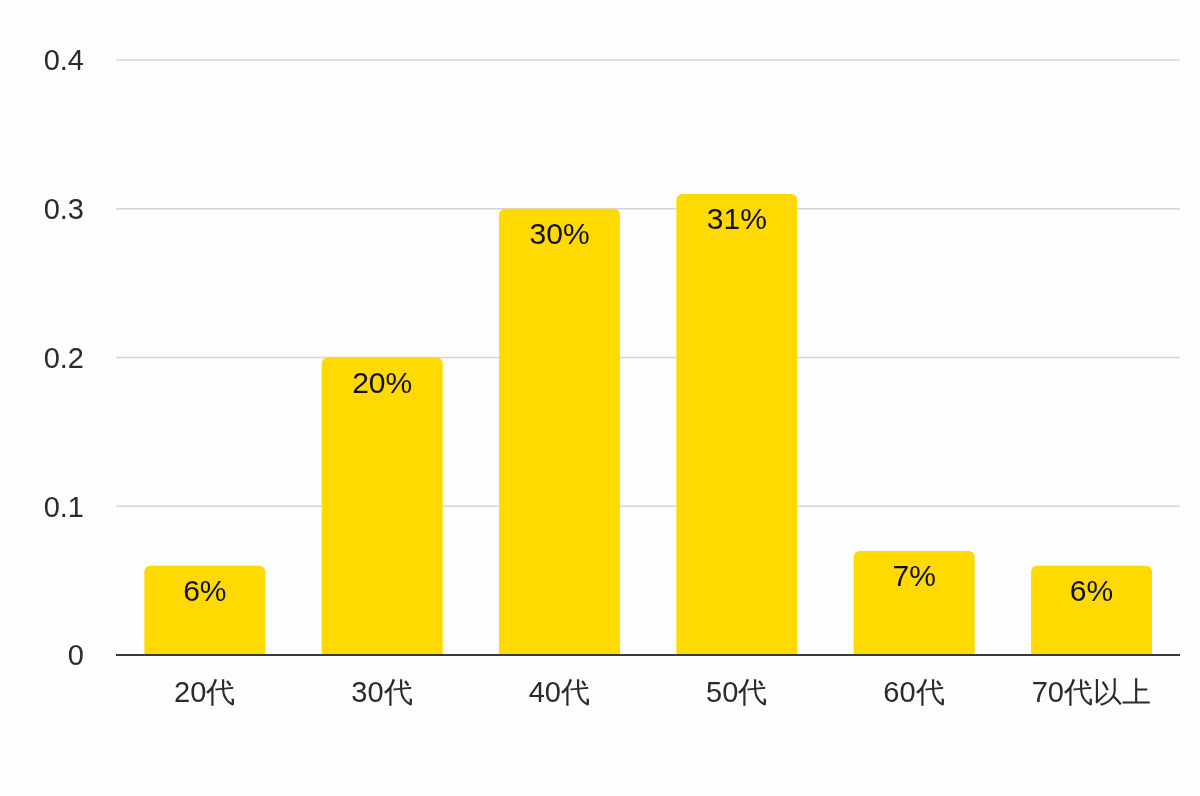 Image resolution: width=1200 pixels, height=796 pixels. What do you see at coordinates (914, 576) in the screenshot?
I see `data-label: 7%` at bounding box center [914, 576].